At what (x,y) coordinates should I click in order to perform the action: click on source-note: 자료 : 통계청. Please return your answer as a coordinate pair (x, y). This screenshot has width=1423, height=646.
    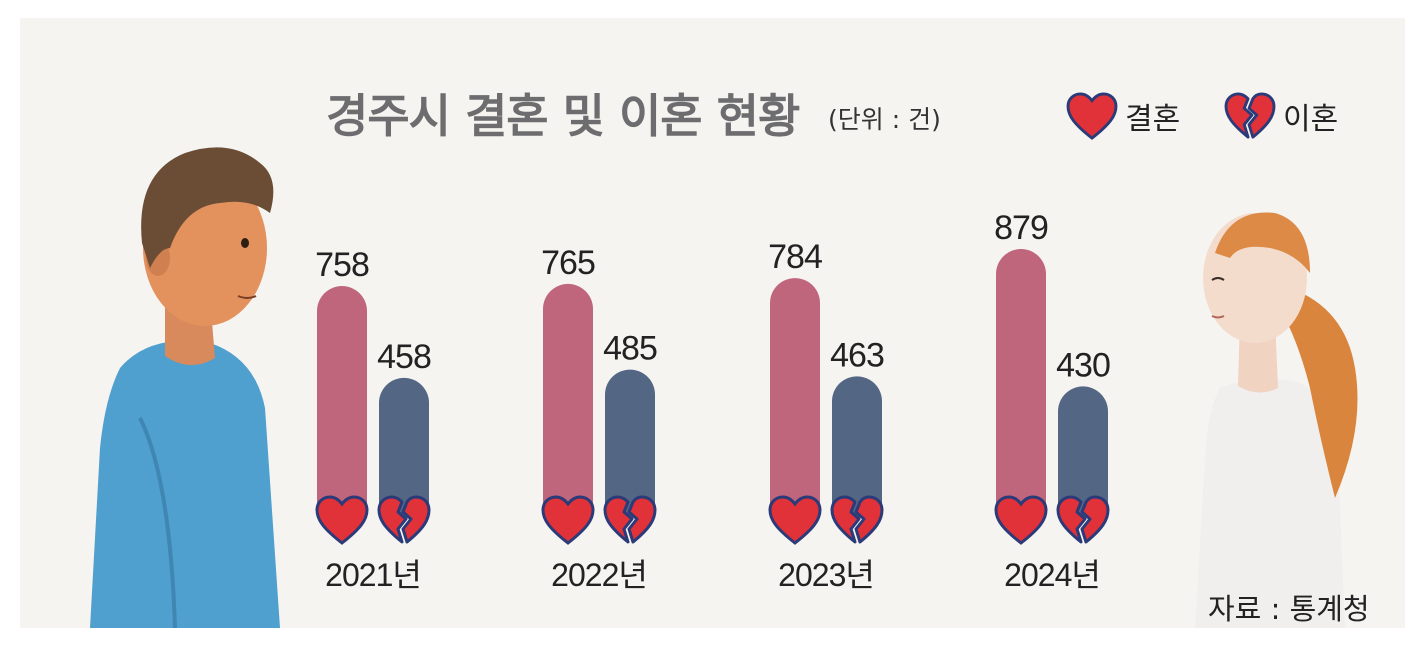
    Looking at the image, I should click on (1289, 609).